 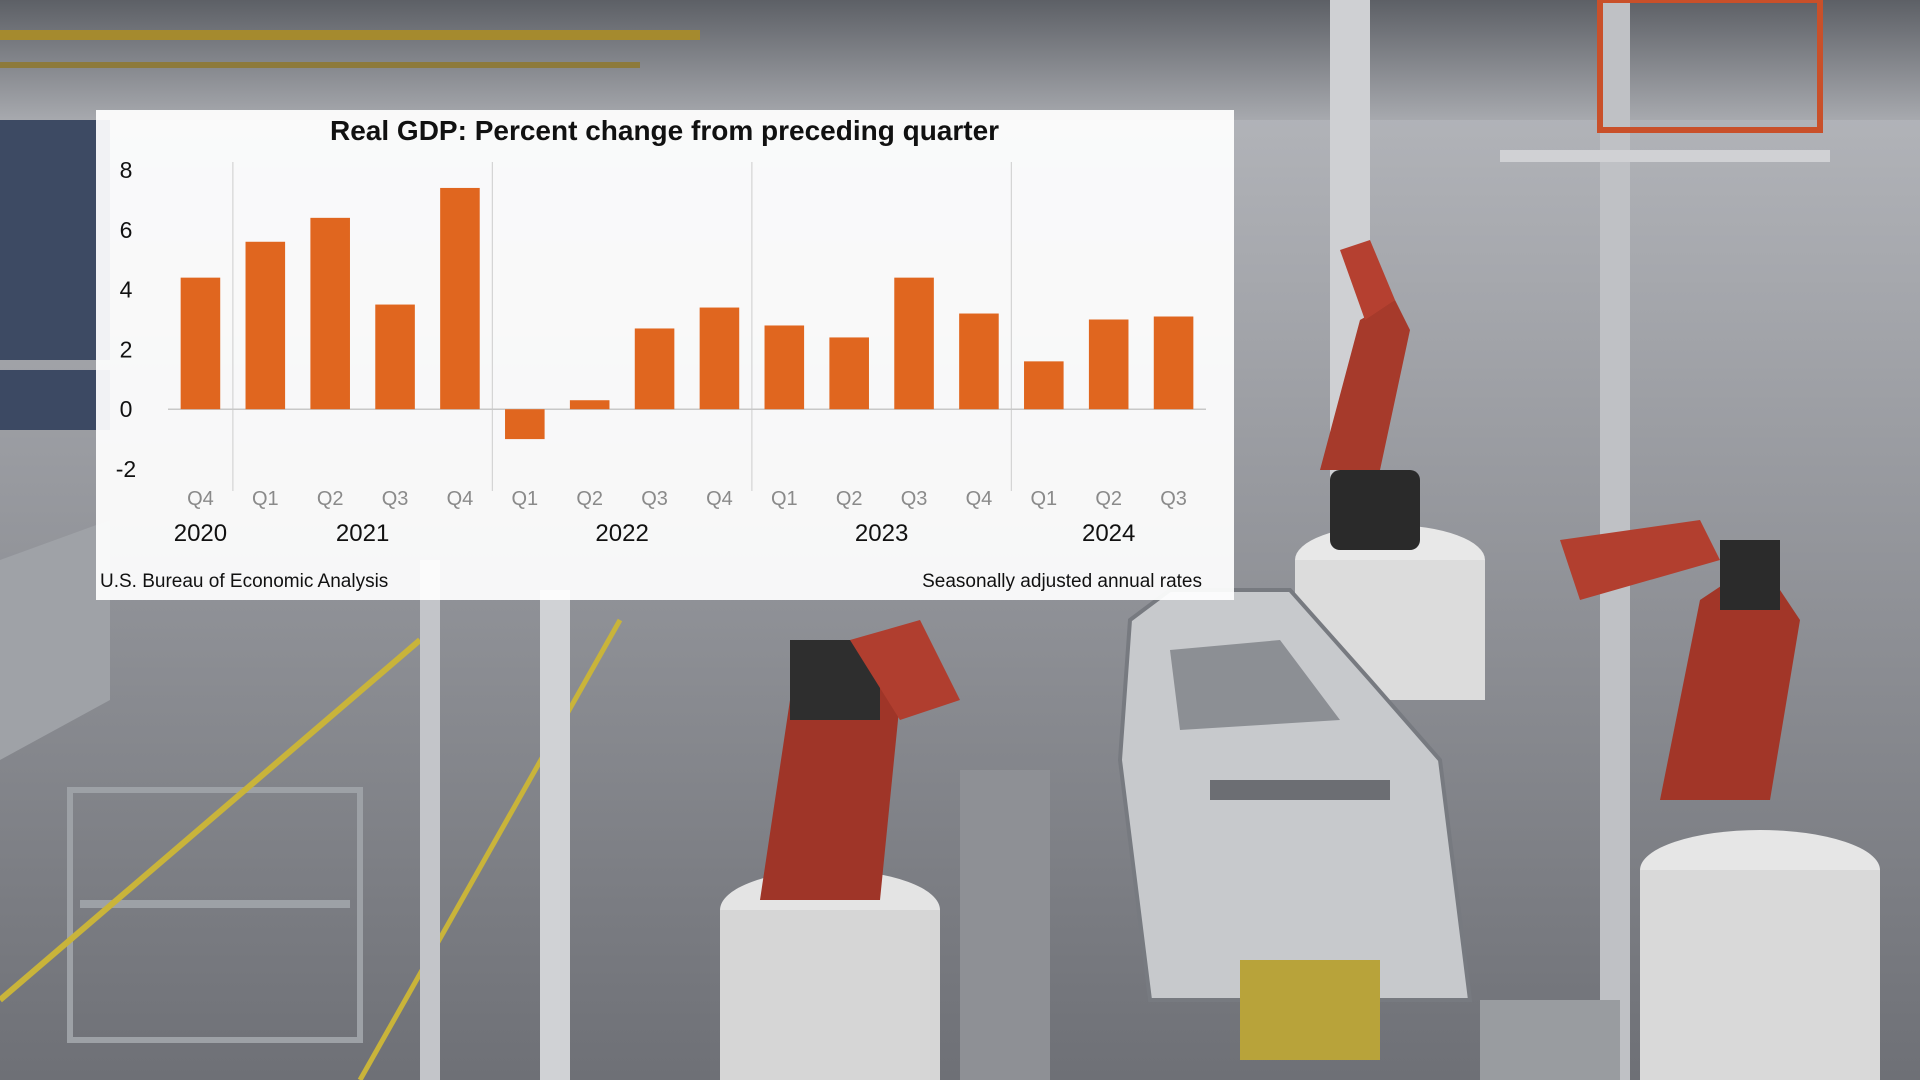 I want to click on y-tick-label: 0, so click(x=126, y=409).